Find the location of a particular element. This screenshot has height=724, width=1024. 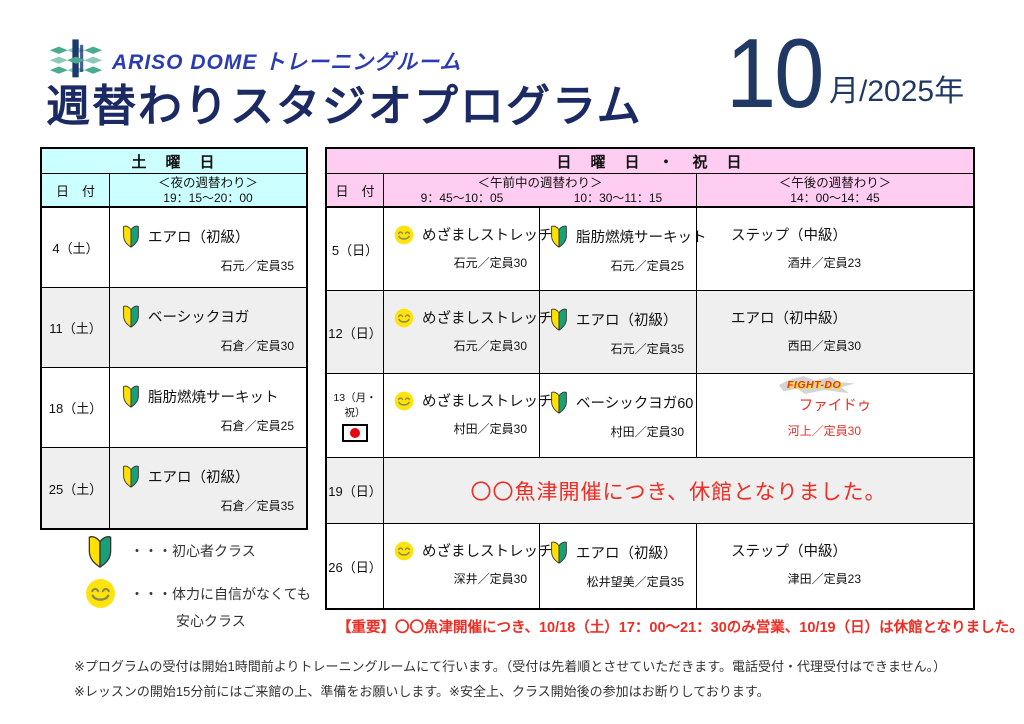

legend: ・・・初心者クラス ・・・体力に自信がなくても 安心クラス is located at coordinates (190, 582).